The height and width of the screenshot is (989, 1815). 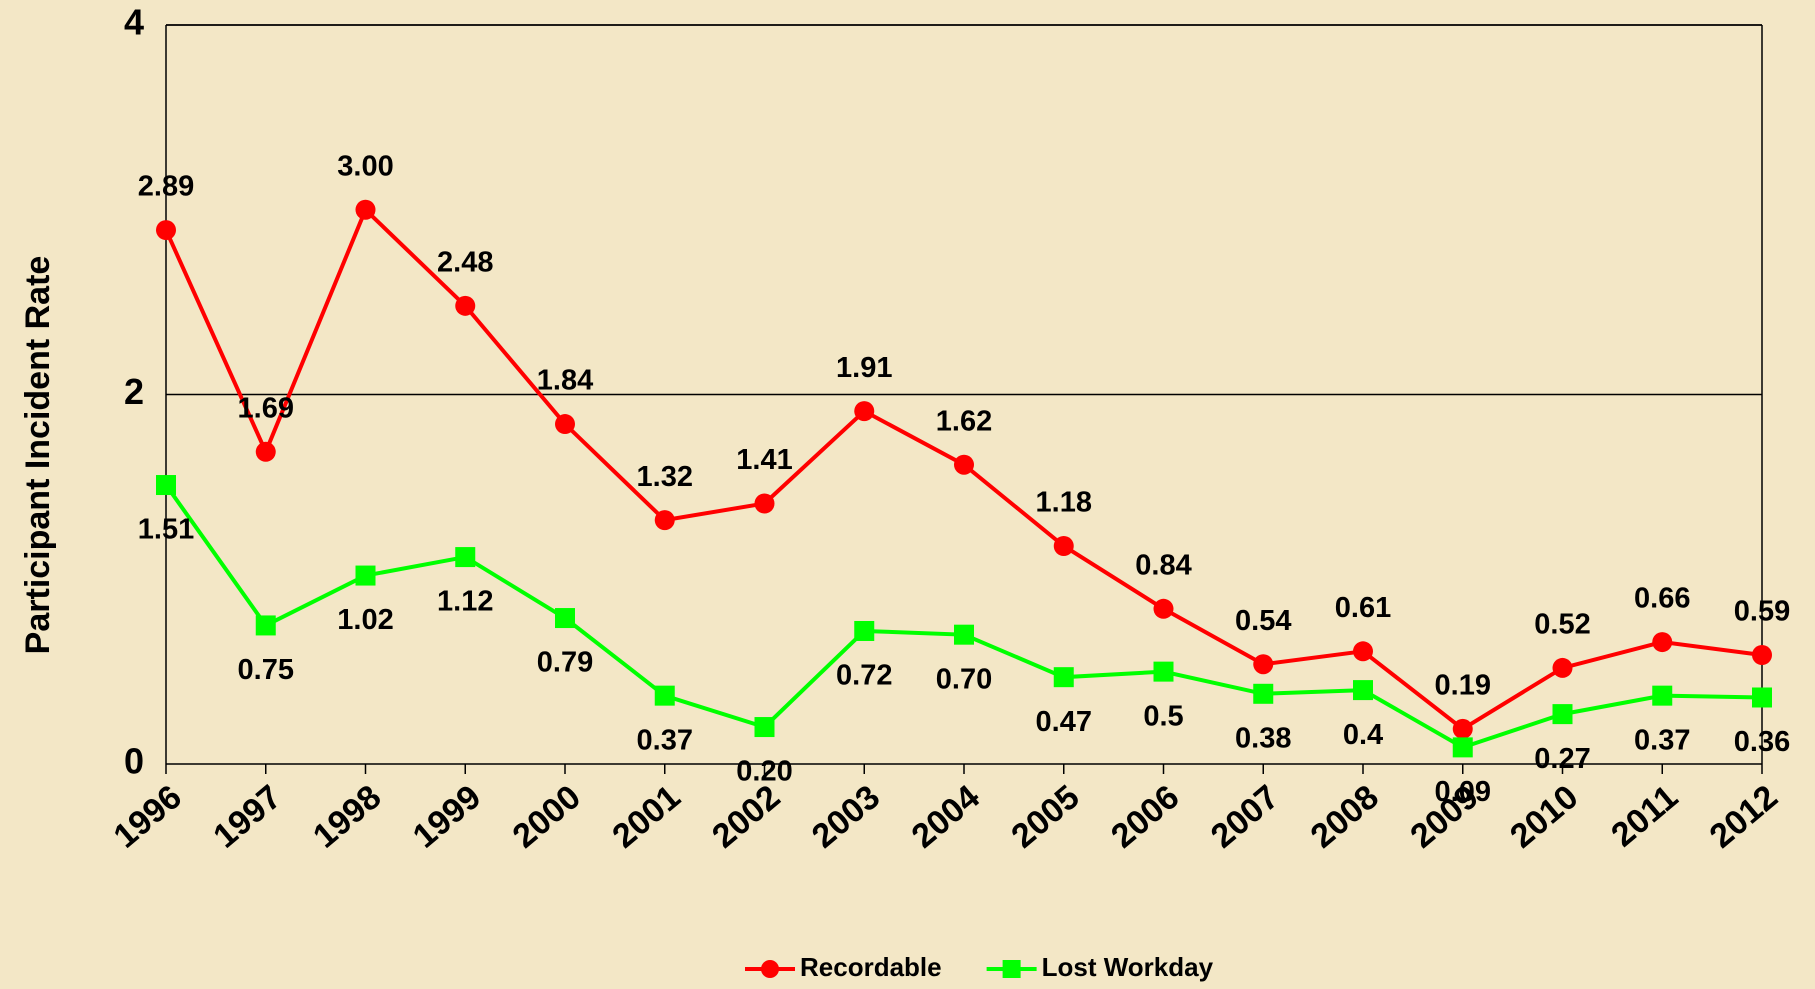 What do you see at coordinates (148, 817) in the screenshot?
I see `x-tick-label: 1996` at bounding box center [148, 817].